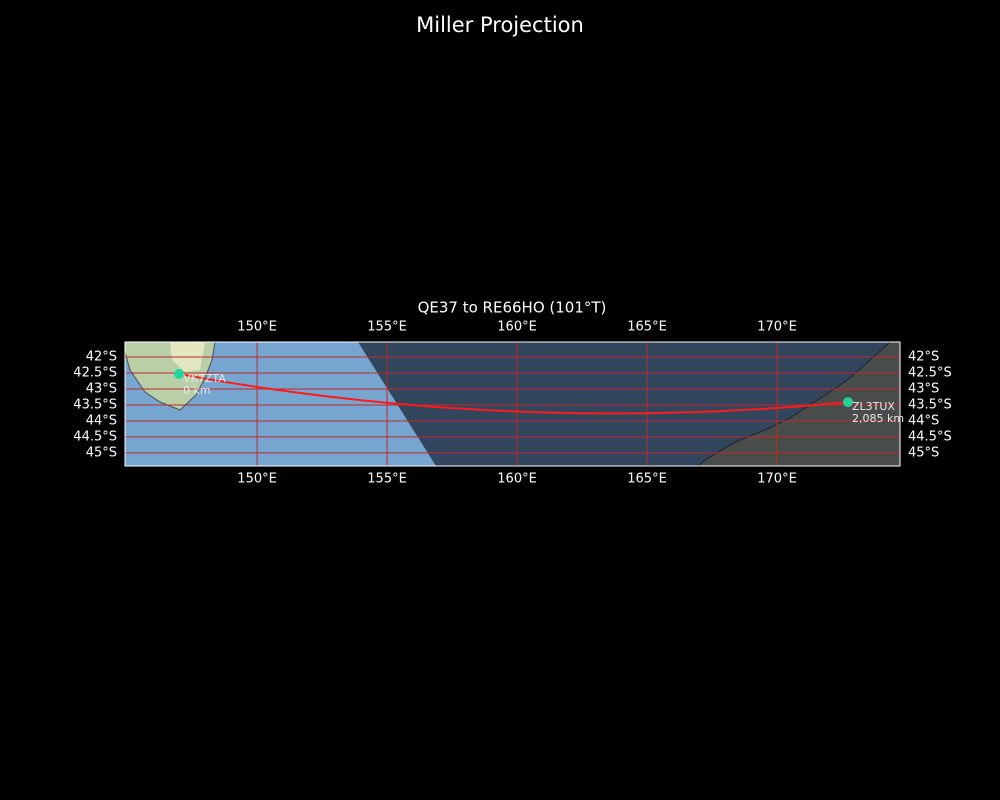  What do you see at coordinates (512, 308) in the screenshot?
I see `subtitle: QE37 to RE66HO (101°T)` at bounding box center [512, 308].